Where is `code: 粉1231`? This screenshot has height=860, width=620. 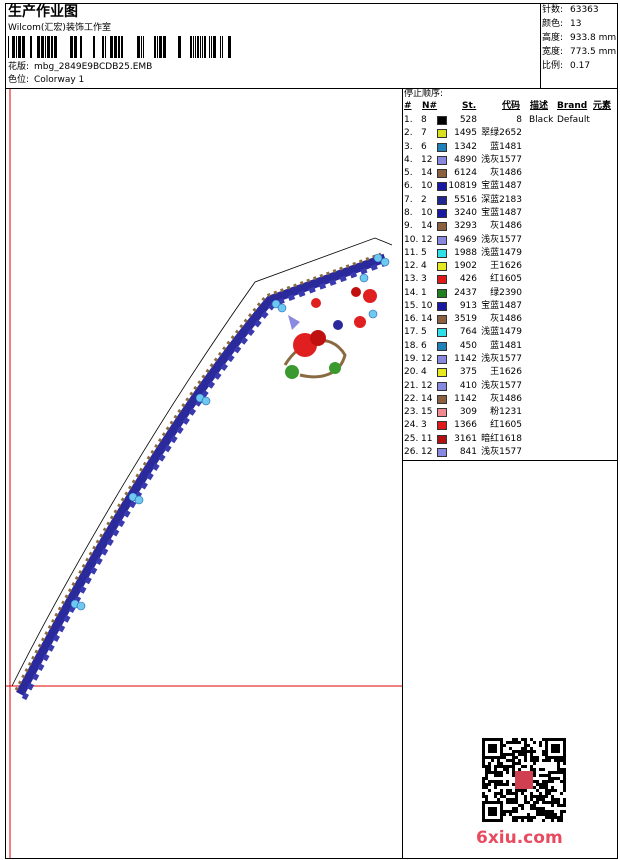 code: 粉1231 is located at coordinates (506, 412).